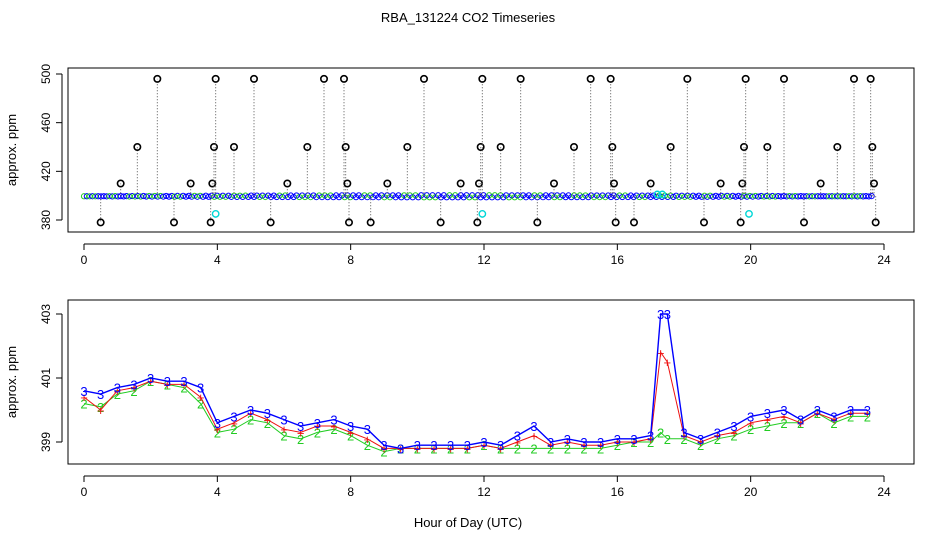 The height and width of the screenshot is (540, 936). I want to click on bottom-x-tick-label: 12, so click(484, 492).